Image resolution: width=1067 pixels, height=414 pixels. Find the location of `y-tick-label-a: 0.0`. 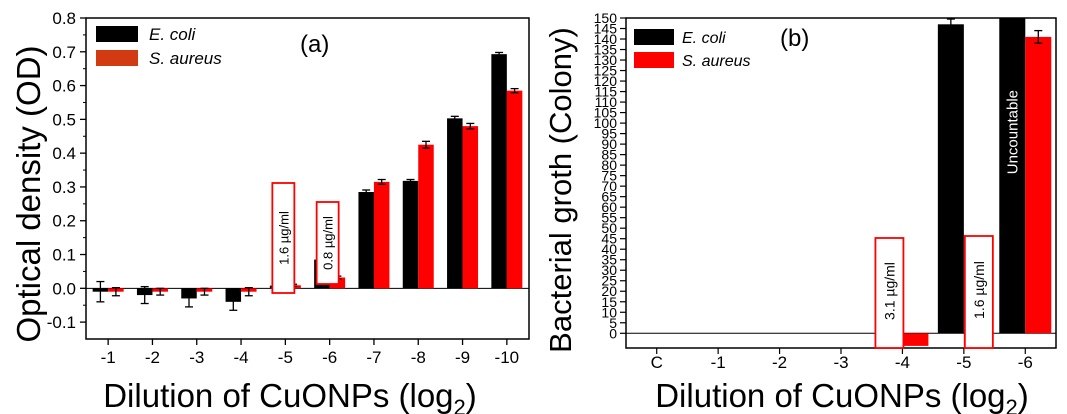

y-tick-label-a: 0.0 is located at coordinates (64, 288).